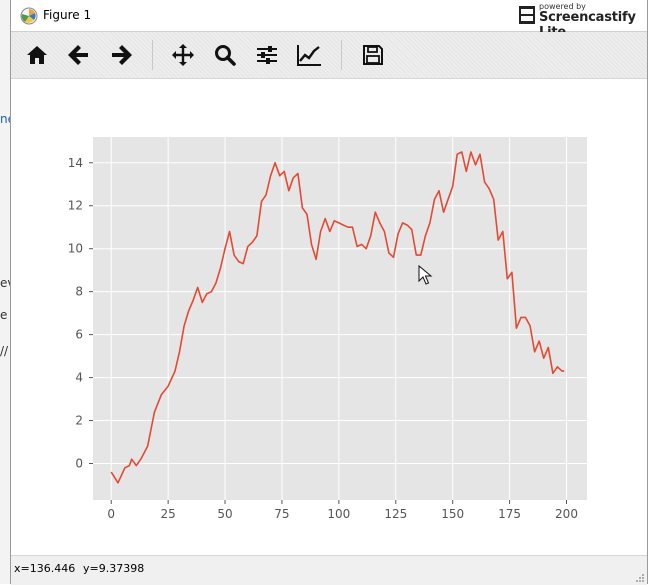  I want to click on save-icon, so click(373, 55).